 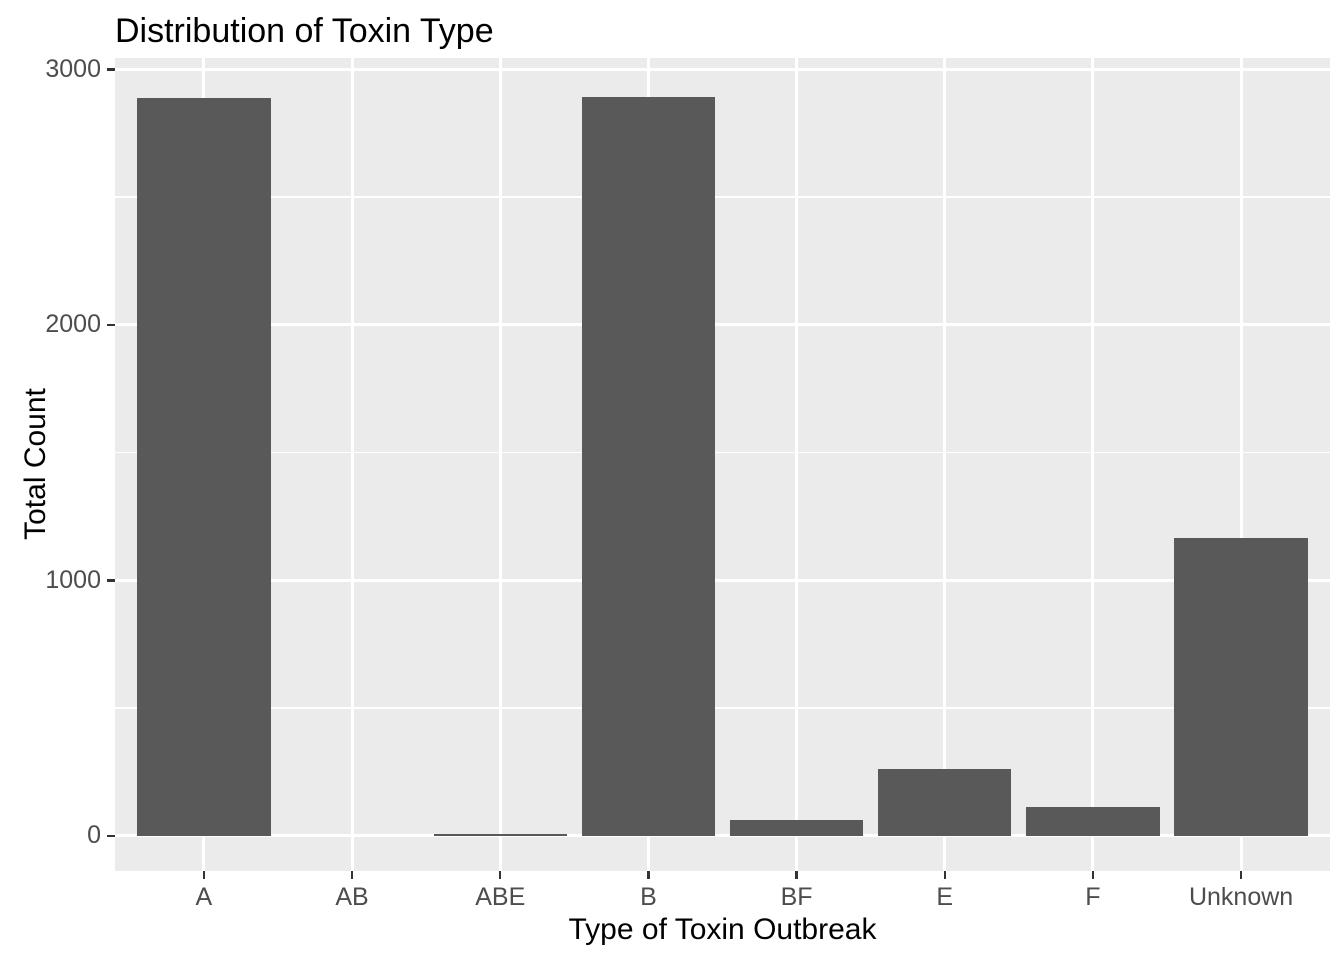 What do you see at coordinates (796, 897) in the screenshot?
I see `x-tick-label-BF: BF` at bounding box center [796, 897].